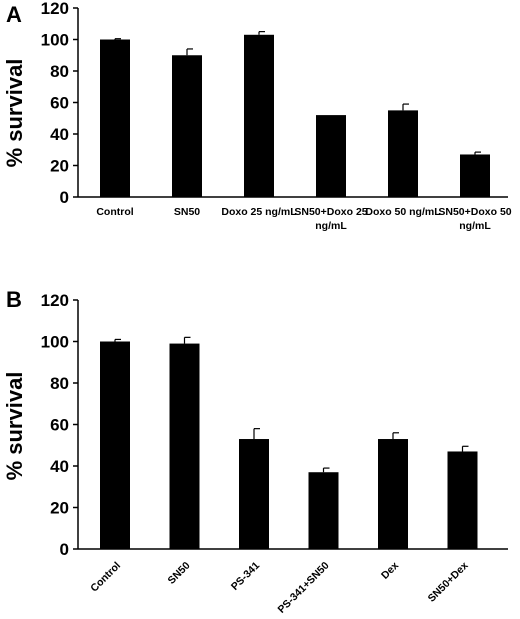  I want to click on x-tick-label: SN50+Dex, so click(448, 582).